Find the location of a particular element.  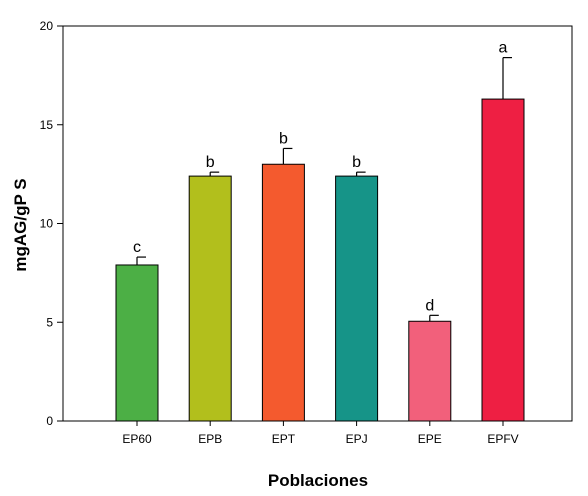

bar-epe is located at coordinates (430, 371).